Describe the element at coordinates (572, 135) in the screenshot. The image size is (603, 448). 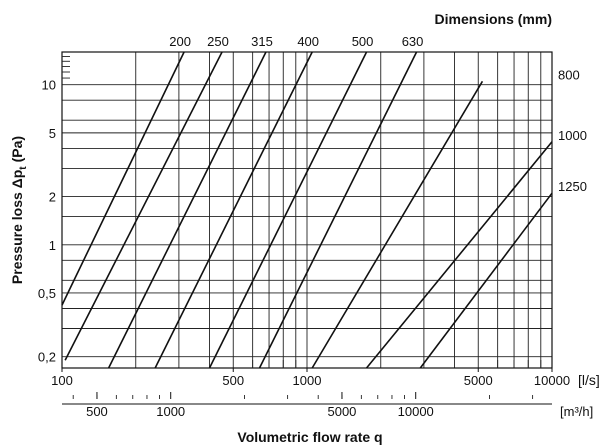
I see `series-label-1000: 1000` at that location.